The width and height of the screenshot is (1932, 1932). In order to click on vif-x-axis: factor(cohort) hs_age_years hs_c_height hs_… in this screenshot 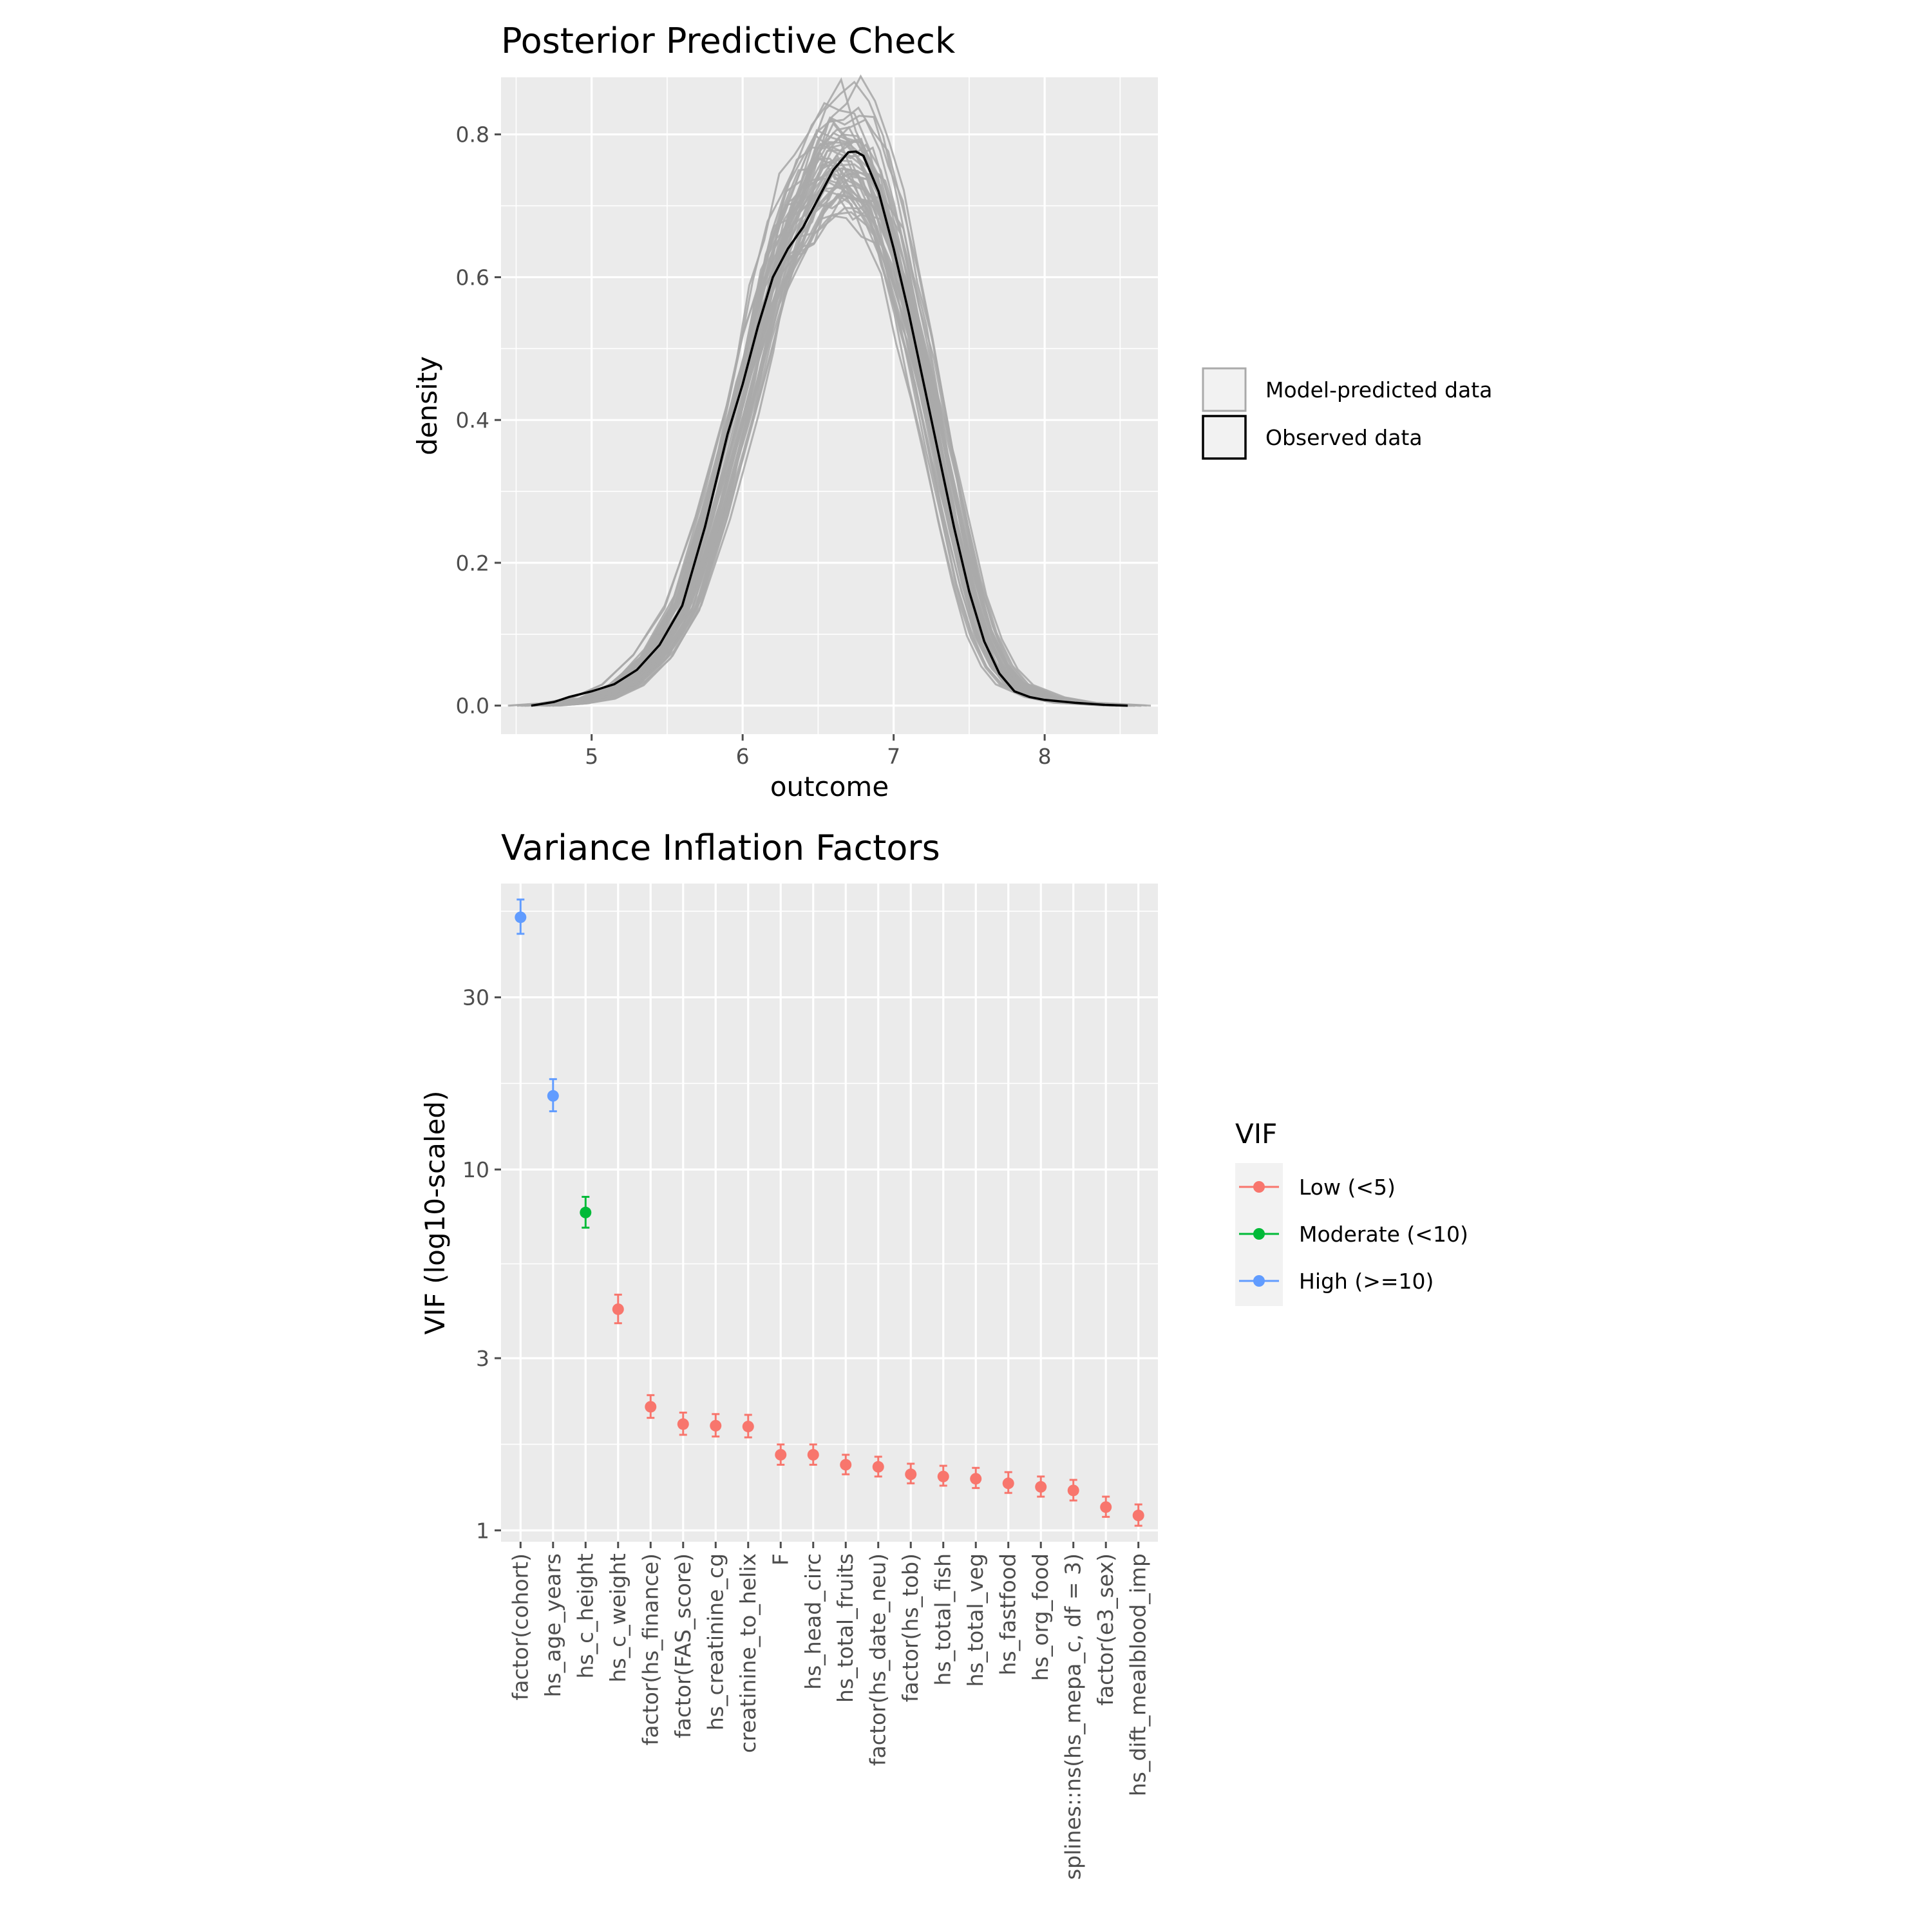, I will do `click(829, 1711)`.